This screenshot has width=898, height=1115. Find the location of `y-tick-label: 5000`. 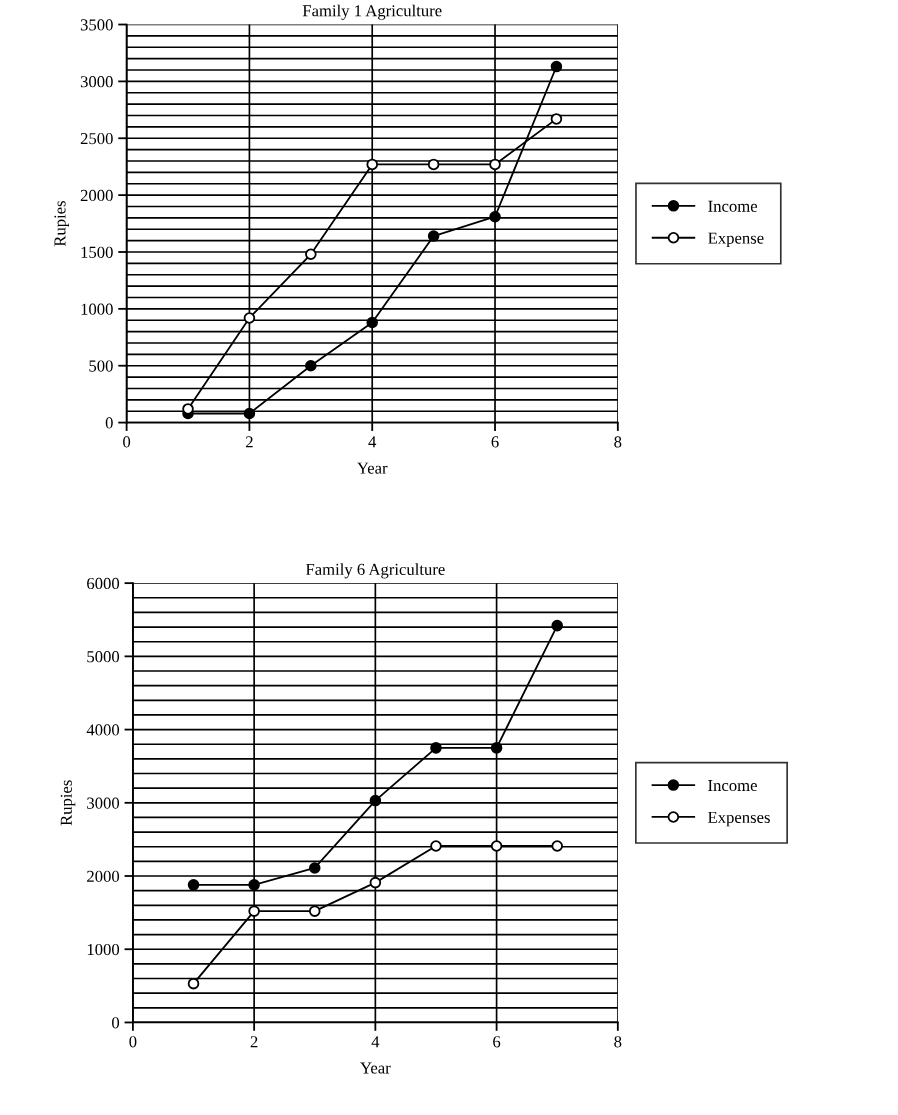

y-tick-label: 5000 is located at coordinates (103, 657).